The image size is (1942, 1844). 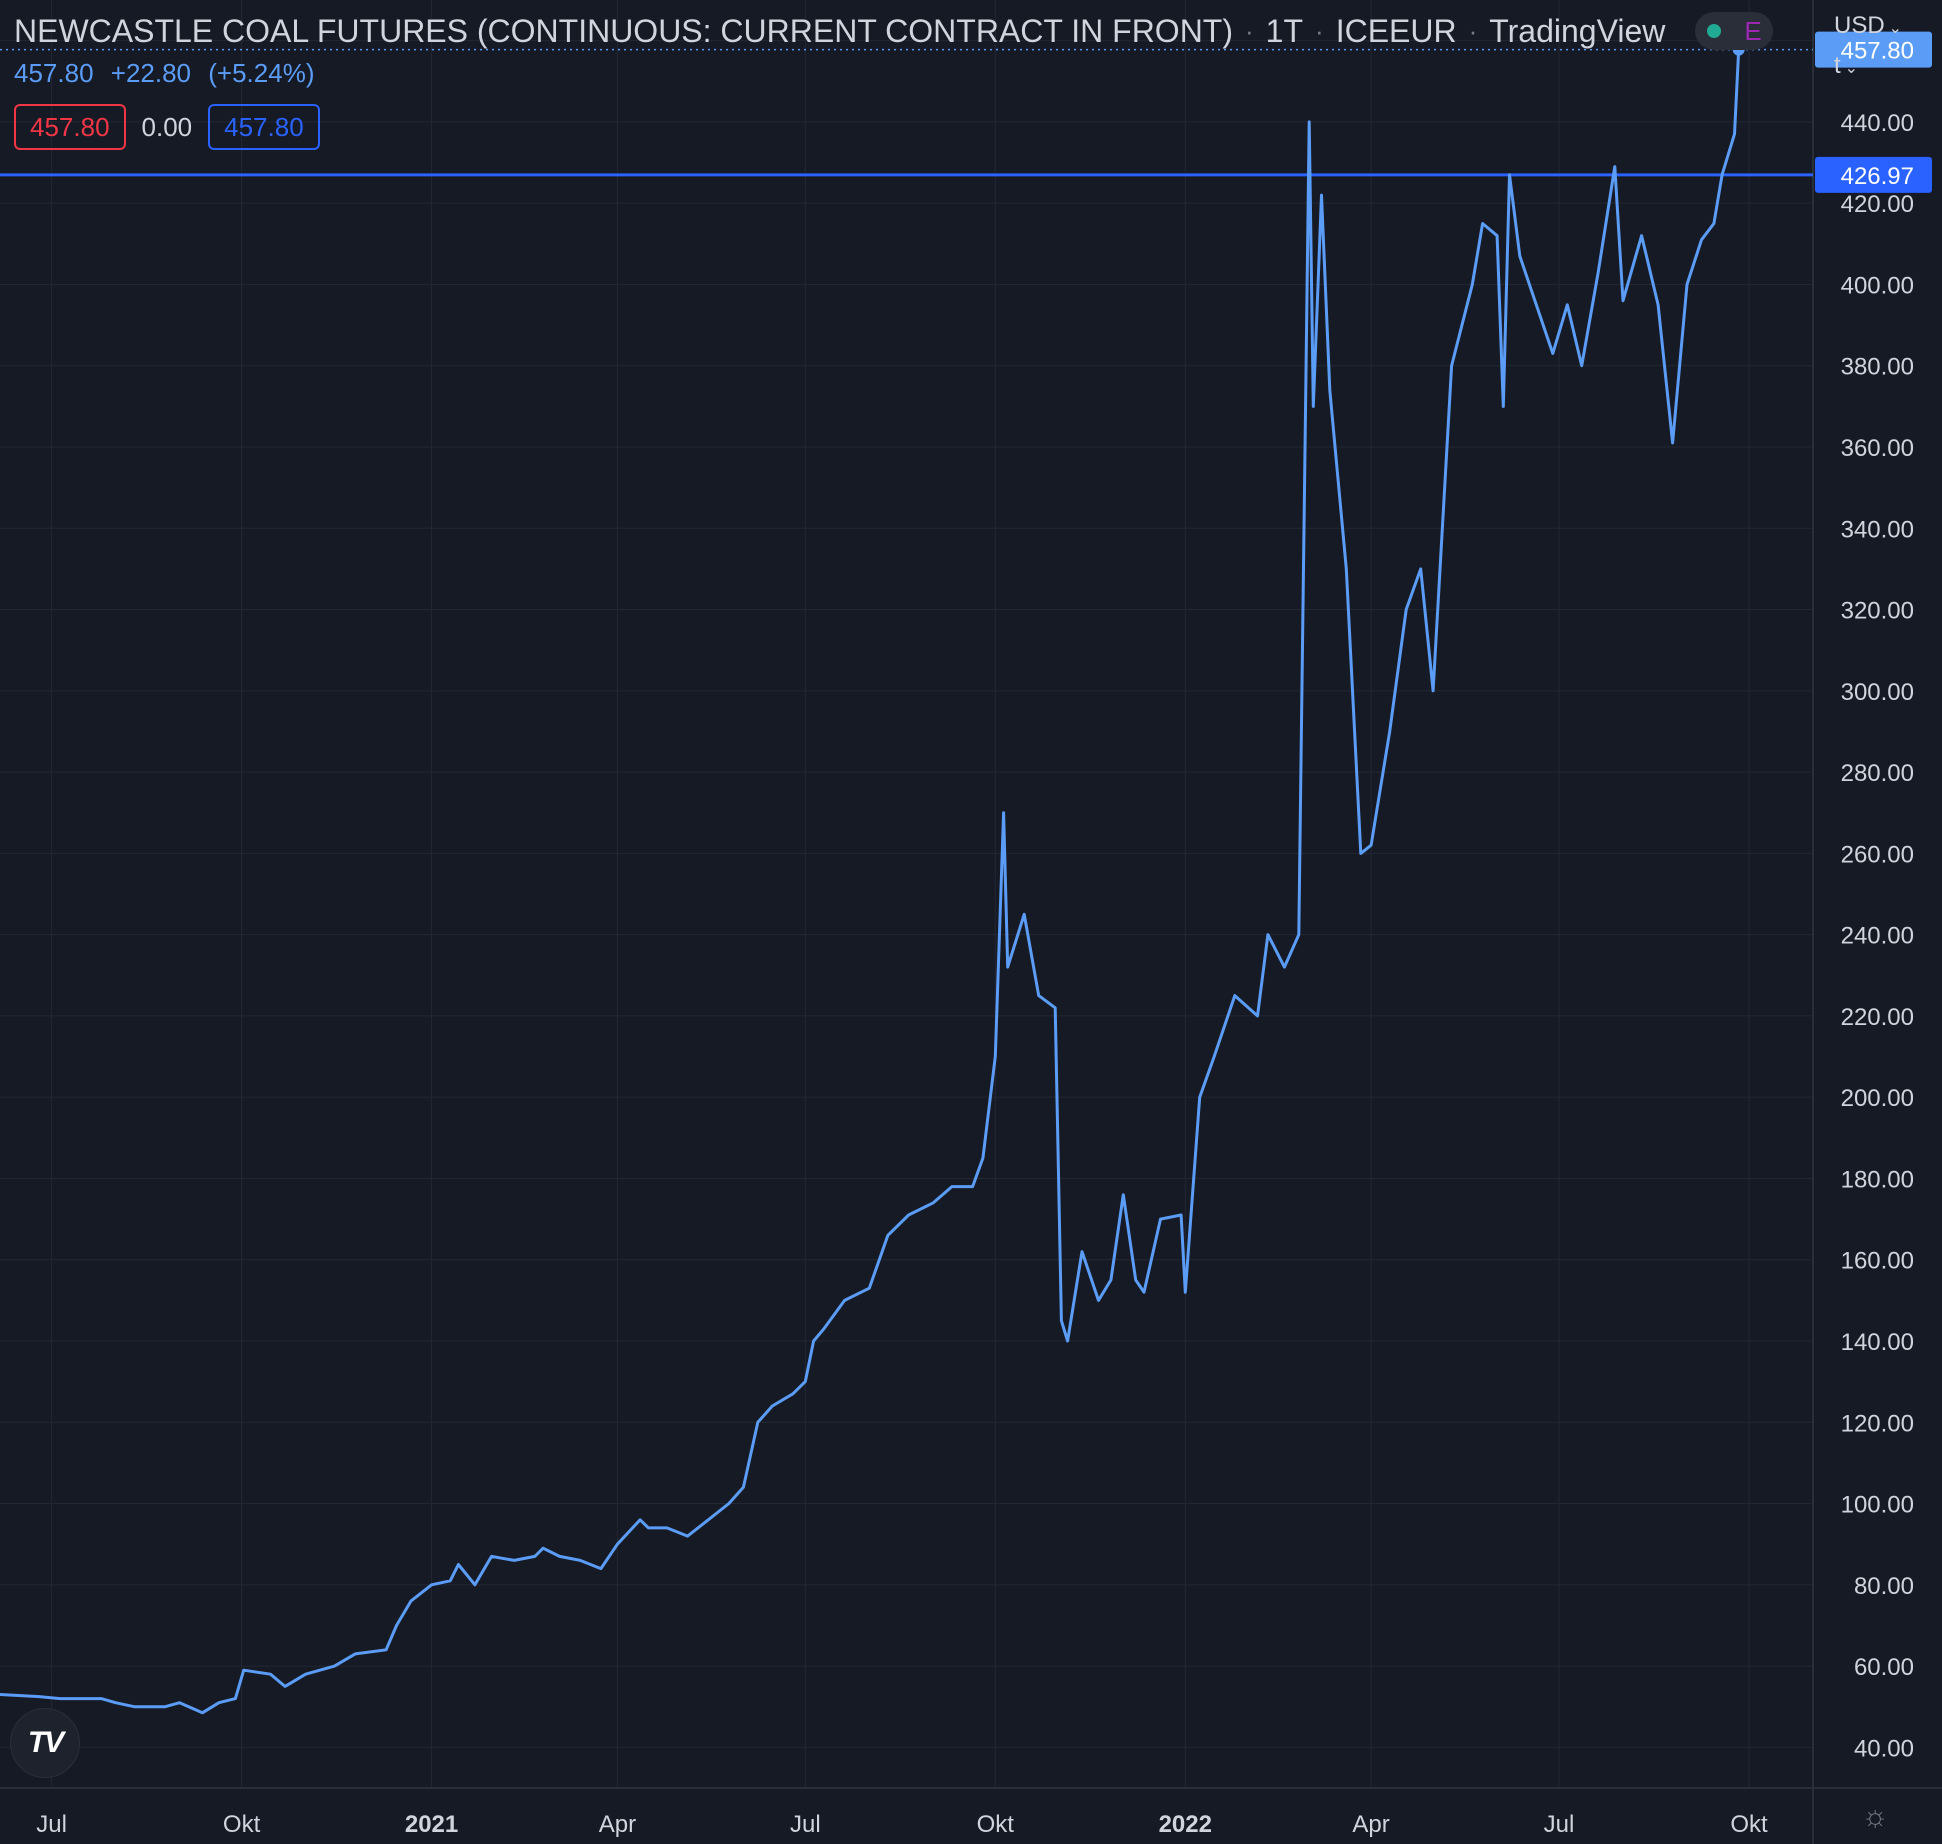 I want to click on y-tick-label: 160.00, so click(x=1877, y=1261).